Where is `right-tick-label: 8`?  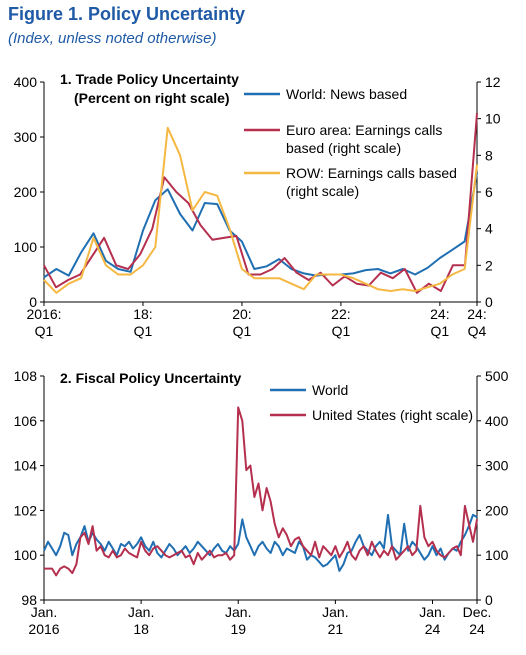 right-tick-label: 8 is located at coordinates (489, 155).